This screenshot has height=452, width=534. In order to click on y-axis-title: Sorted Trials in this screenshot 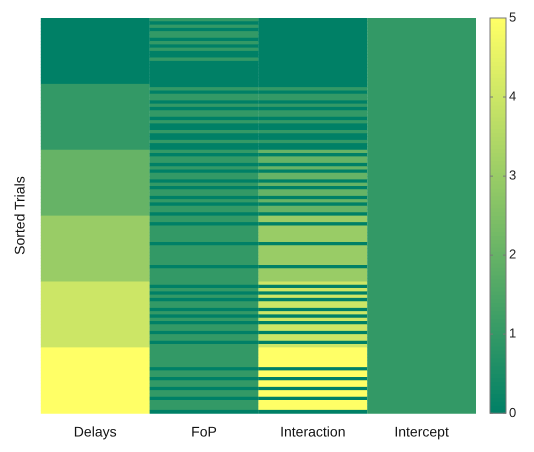, I will do `click(19, 215)`.